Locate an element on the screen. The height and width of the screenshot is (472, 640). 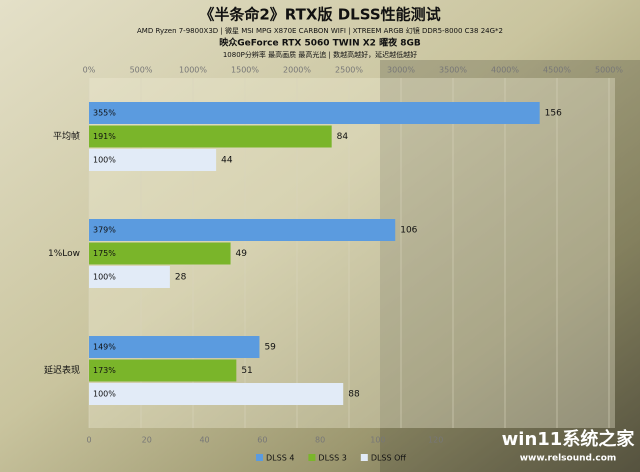
value-label: 28 is located at coordinates (181, 278).